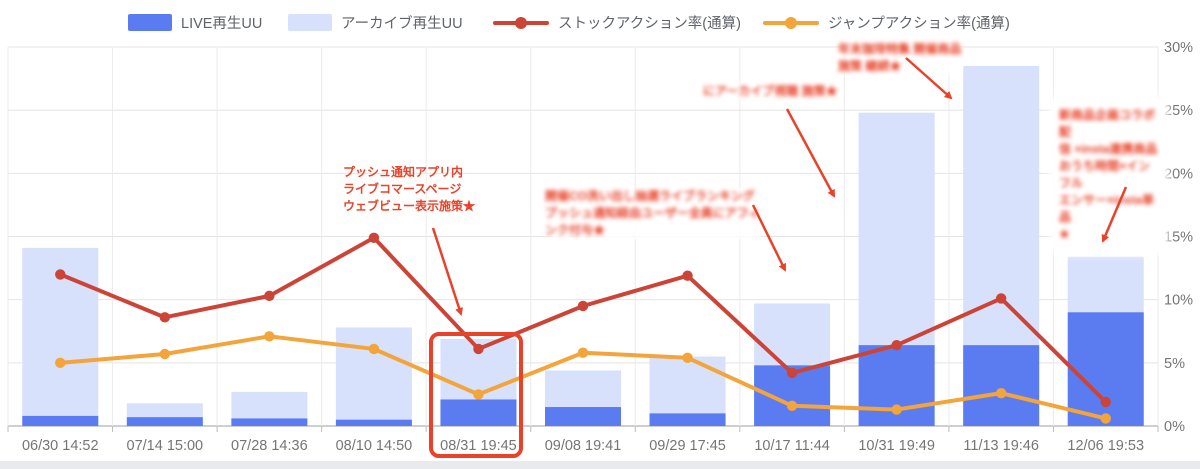 This screenshot has width=1200, height=469. I want to click on x-axis-label: 08/10 14:50, so click(374, 446).